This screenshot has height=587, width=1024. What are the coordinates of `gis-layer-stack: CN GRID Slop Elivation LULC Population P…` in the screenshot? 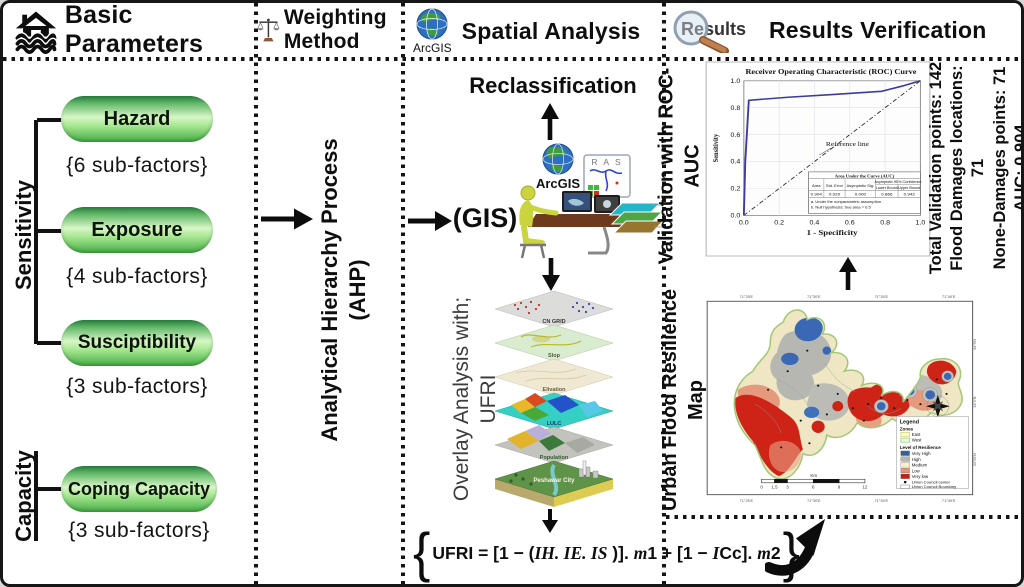 It's located at (554, 398).